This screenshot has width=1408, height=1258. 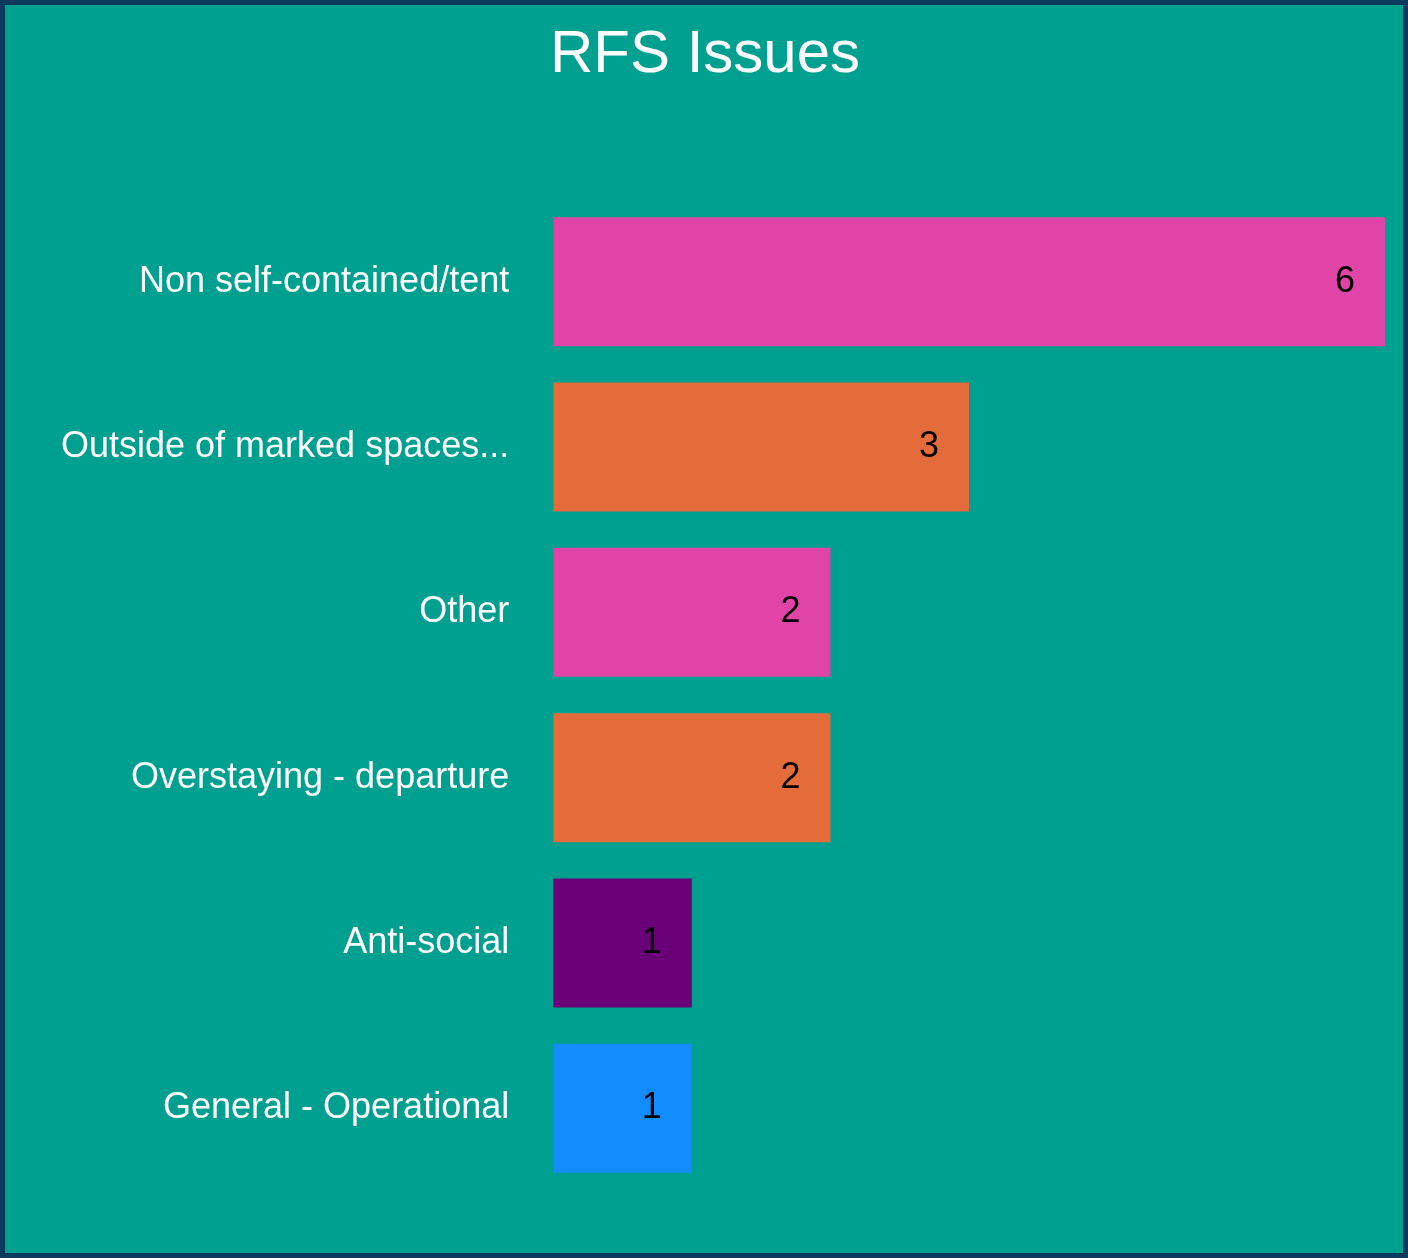 I want to click on data-label: 6, so click(x=1344, y=279).